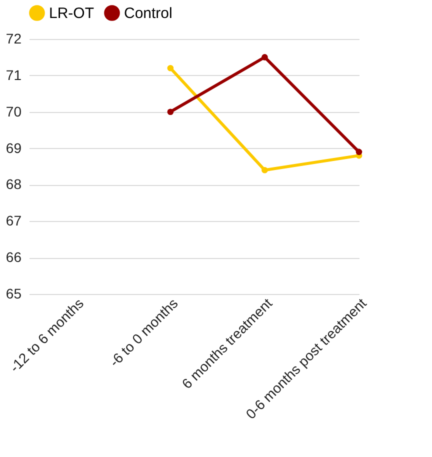  I want to click on y-tick-label: 65, so click(14, 294).